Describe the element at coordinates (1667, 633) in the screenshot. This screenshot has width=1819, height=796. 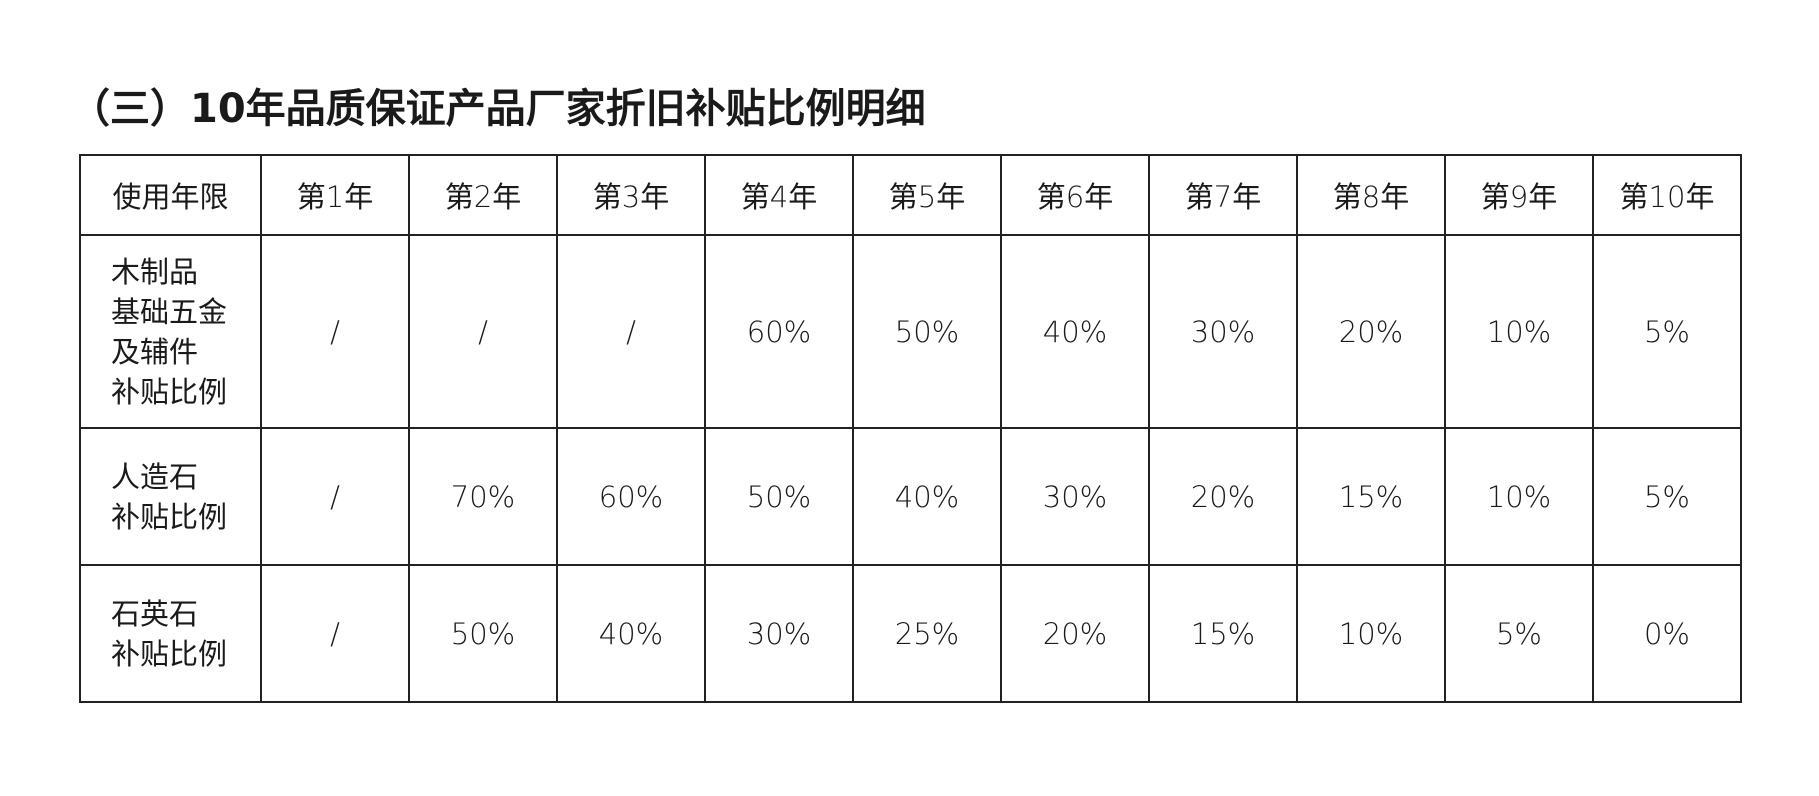
I see `value-cell-year-10: 0%` at that location.